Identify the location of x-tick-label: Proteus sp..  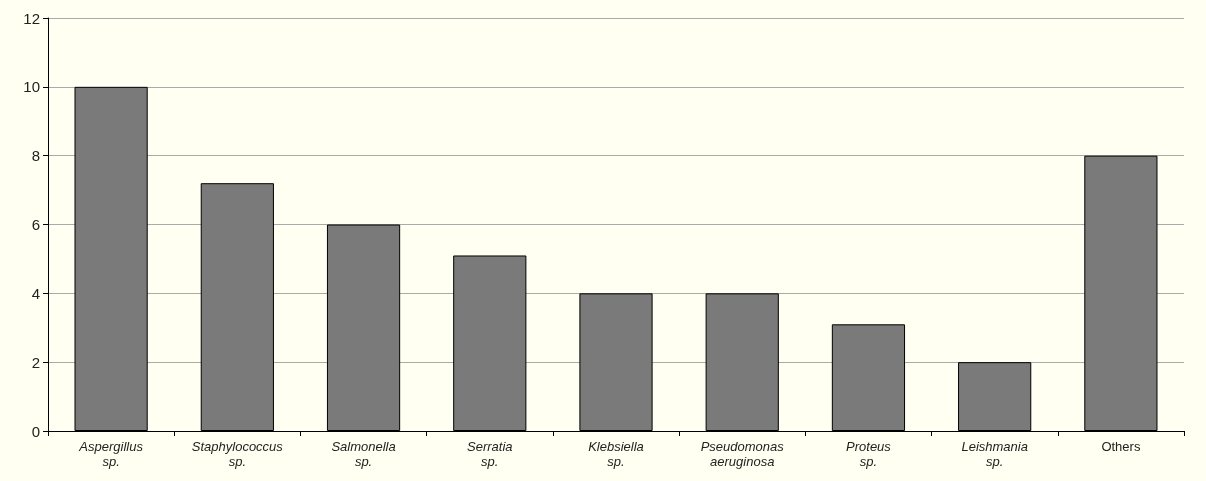
(869, 454).